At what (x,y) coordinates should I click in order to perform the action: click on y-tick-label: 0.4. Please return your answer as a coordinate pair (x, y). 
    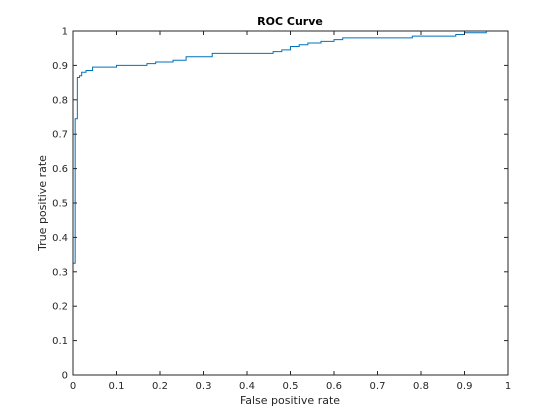
    Looking at the image, I should click on (60, 238).